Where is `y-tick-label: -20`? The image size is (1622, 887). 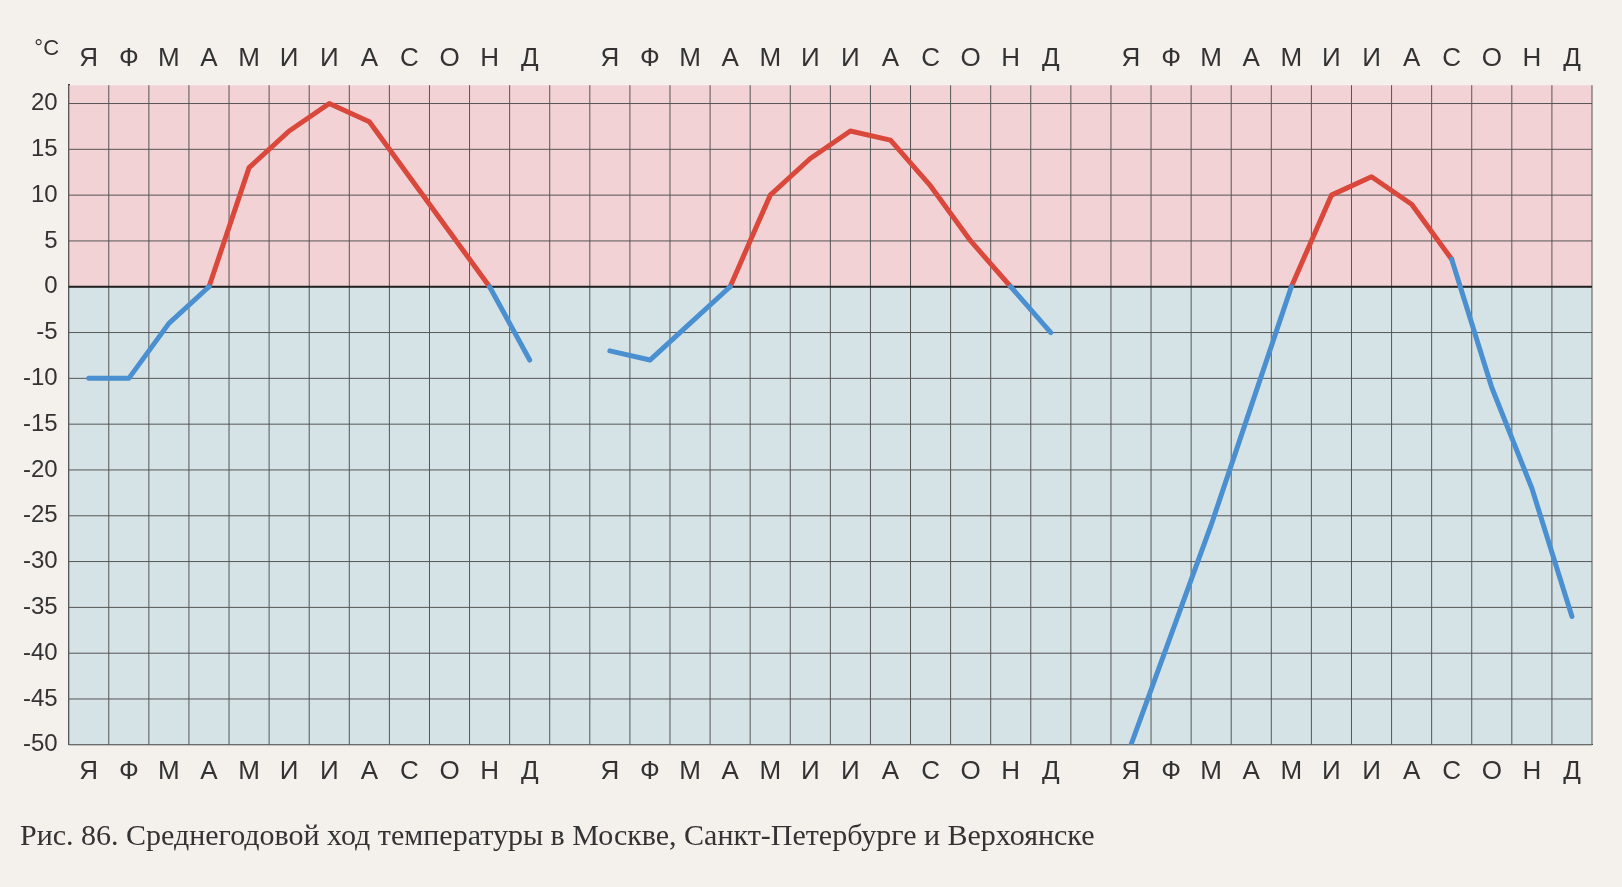 y-tick-label: -20 is located at coordinates (40, 468).